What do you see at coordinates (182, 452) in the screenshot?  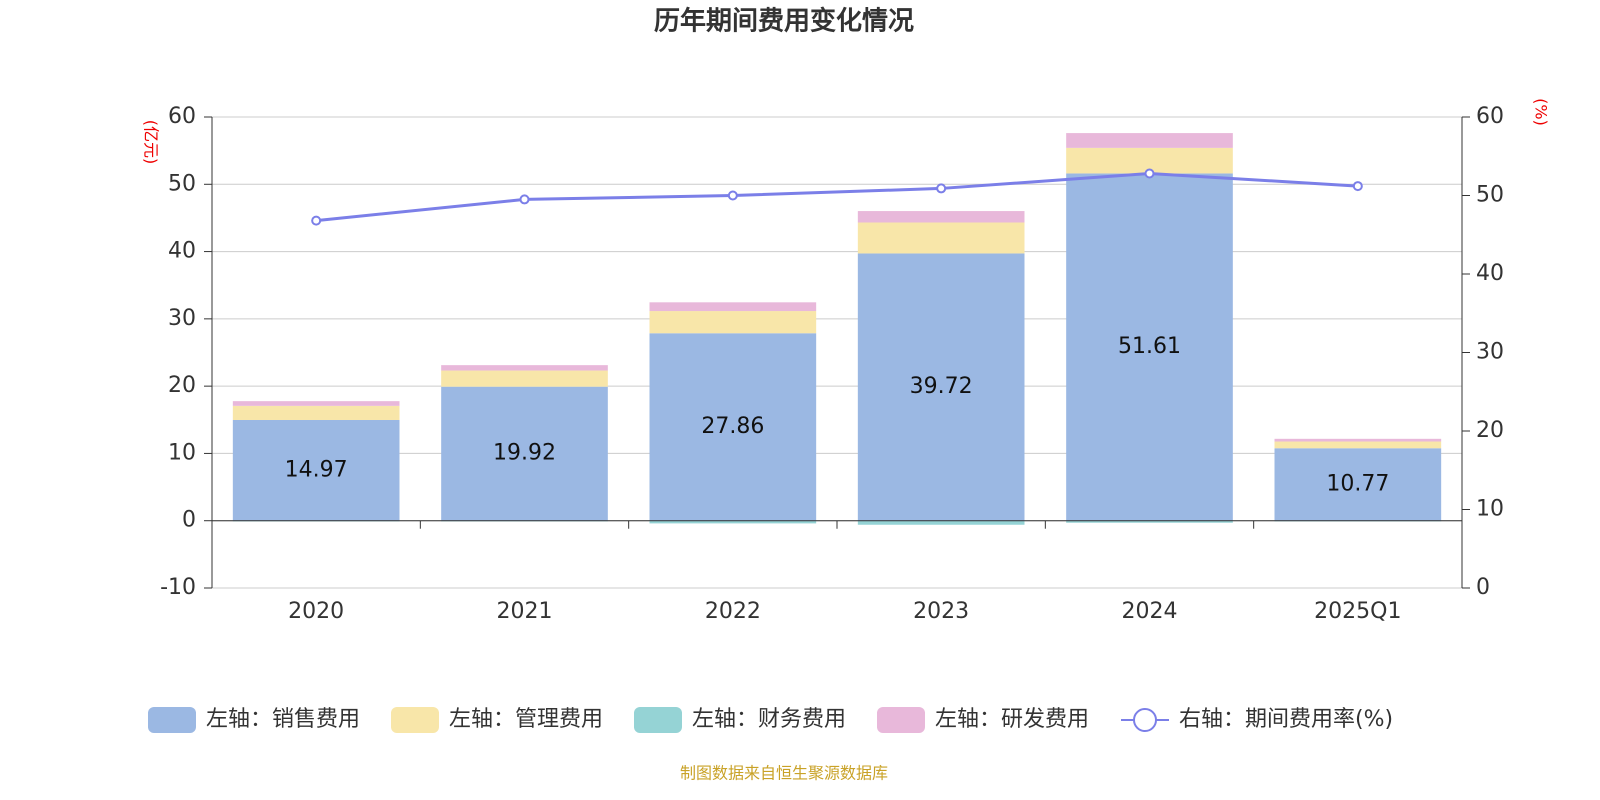 I see `y-tick-label: 10` at bounding box center [182, 452].